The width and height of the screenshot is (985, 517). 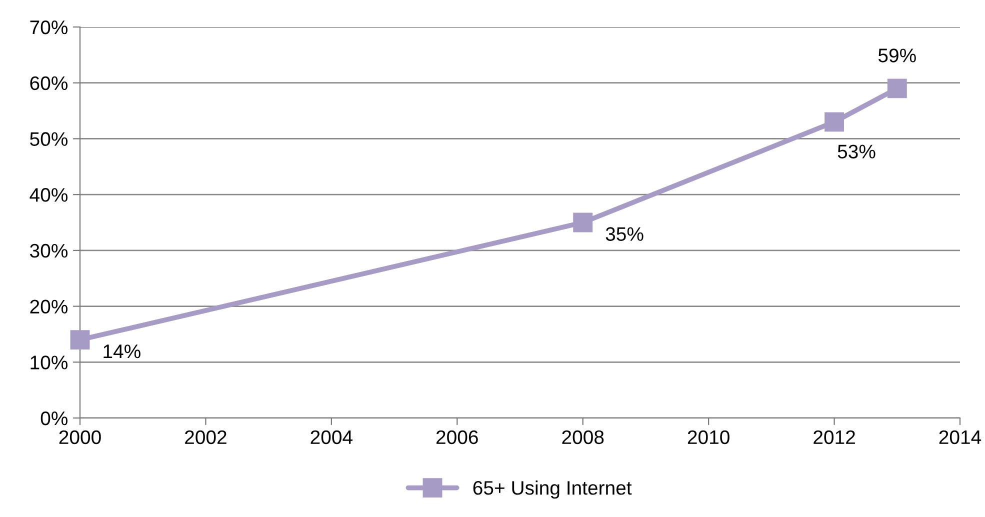 I want to click on y-tick-label: 30%, so click(x=49, y=251).